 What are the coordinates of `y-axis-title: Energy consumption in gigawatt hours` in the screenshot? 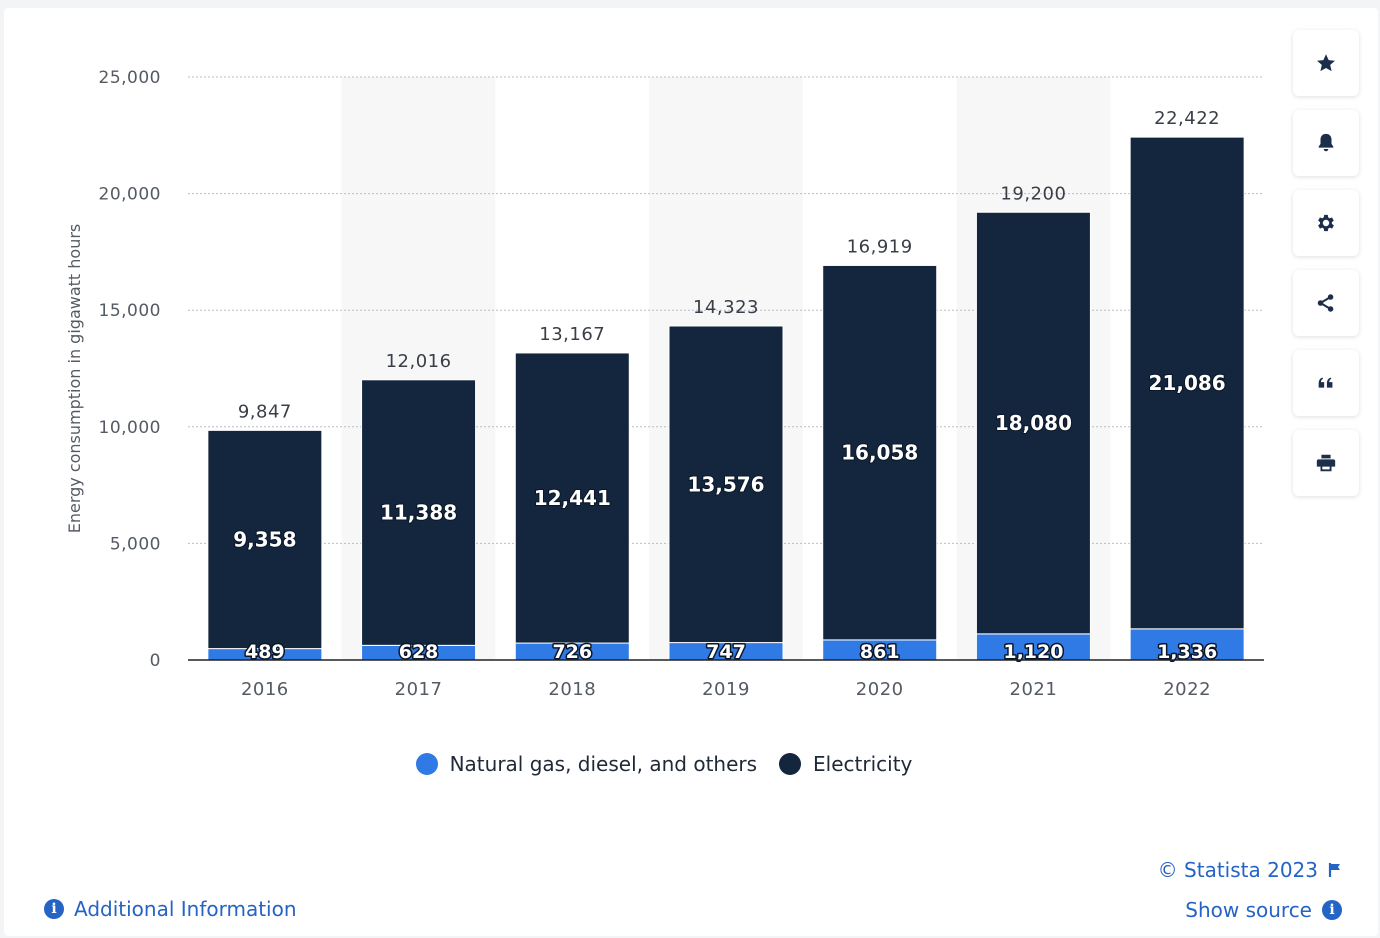 It's located at (74, 379).